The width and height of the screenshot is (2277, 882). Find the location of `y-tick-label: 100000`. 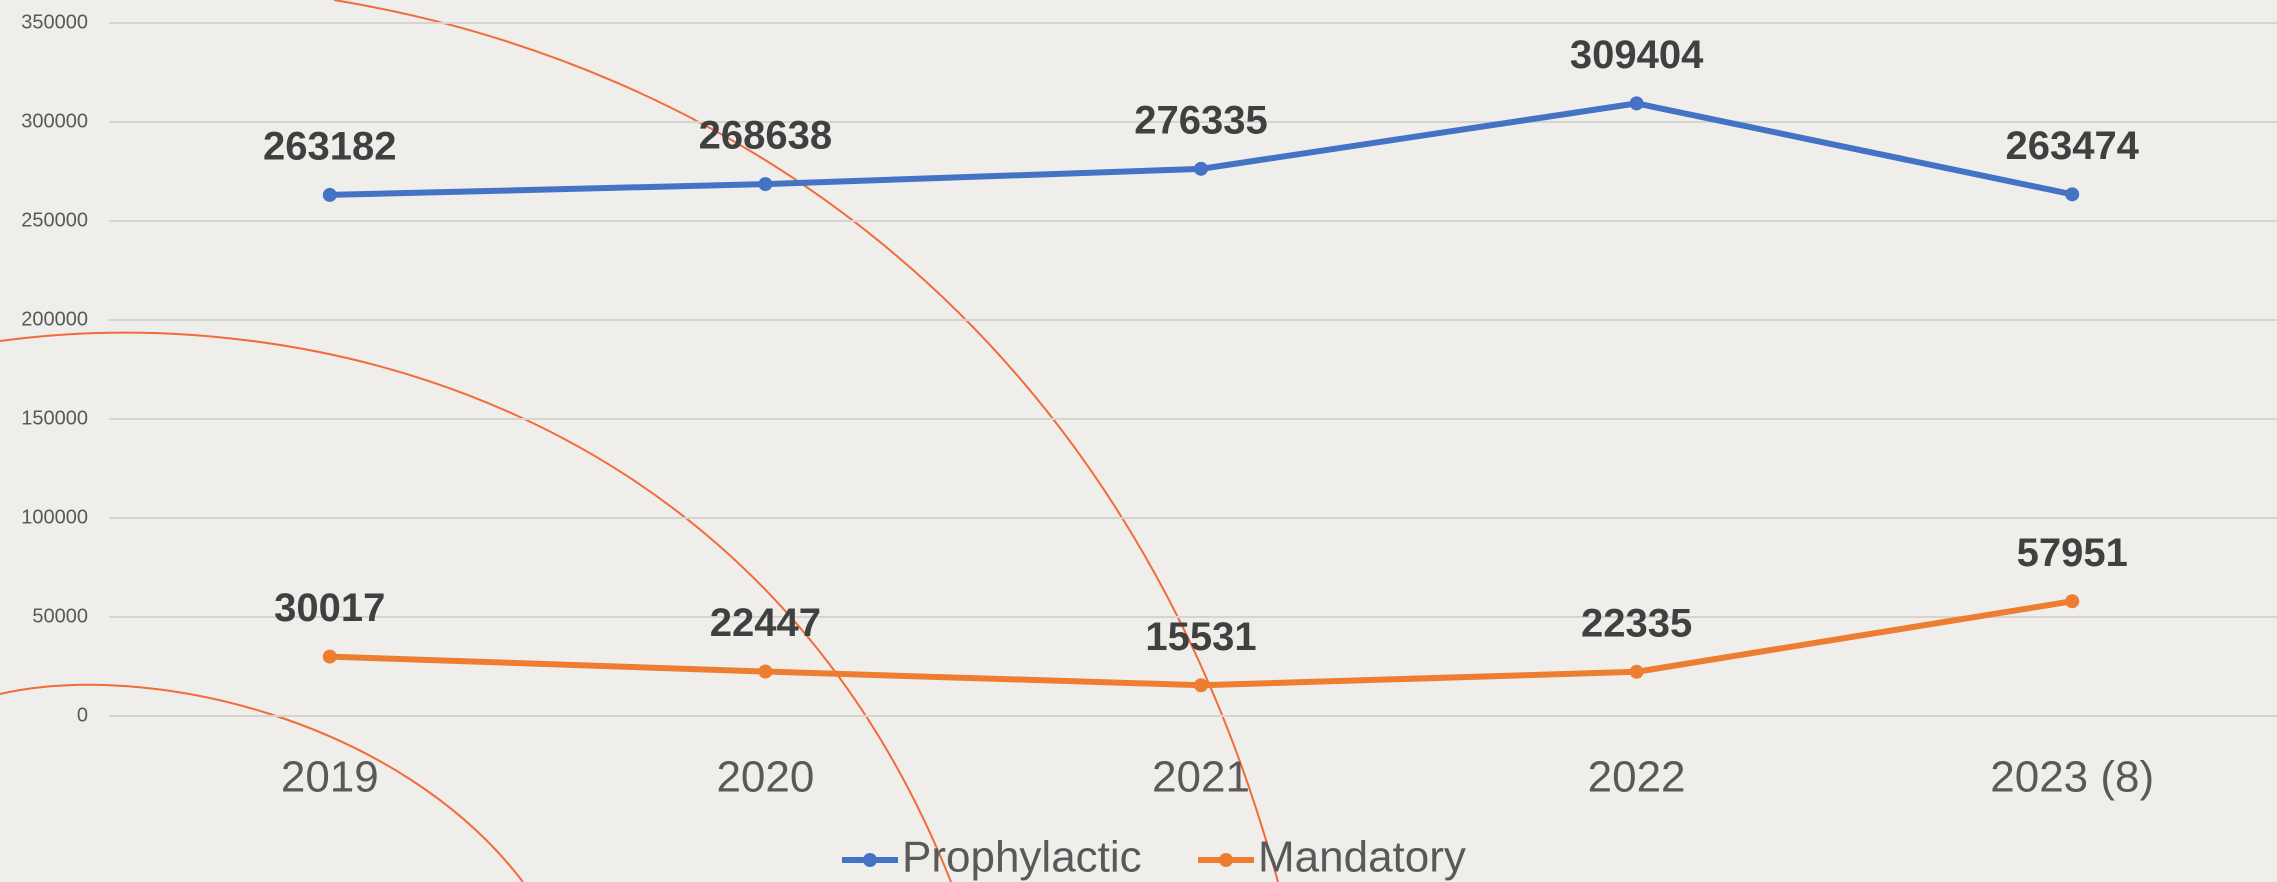

y-tick-label: 100000 is located at coordinates (54, 517).